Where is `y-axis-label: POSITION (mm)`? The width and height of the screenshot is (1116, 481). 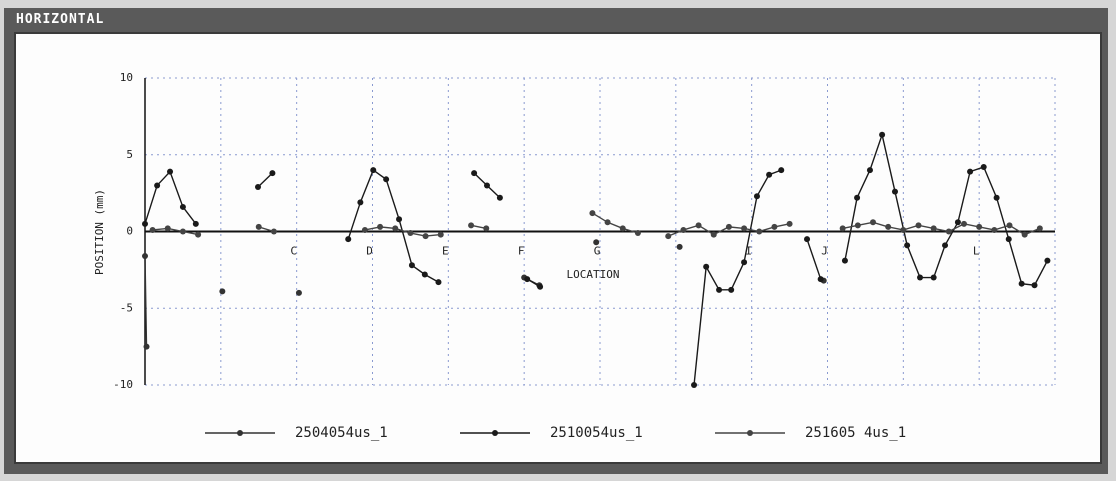
y-axis-label: POSITION (mm) is located at coordinates (99, 232).